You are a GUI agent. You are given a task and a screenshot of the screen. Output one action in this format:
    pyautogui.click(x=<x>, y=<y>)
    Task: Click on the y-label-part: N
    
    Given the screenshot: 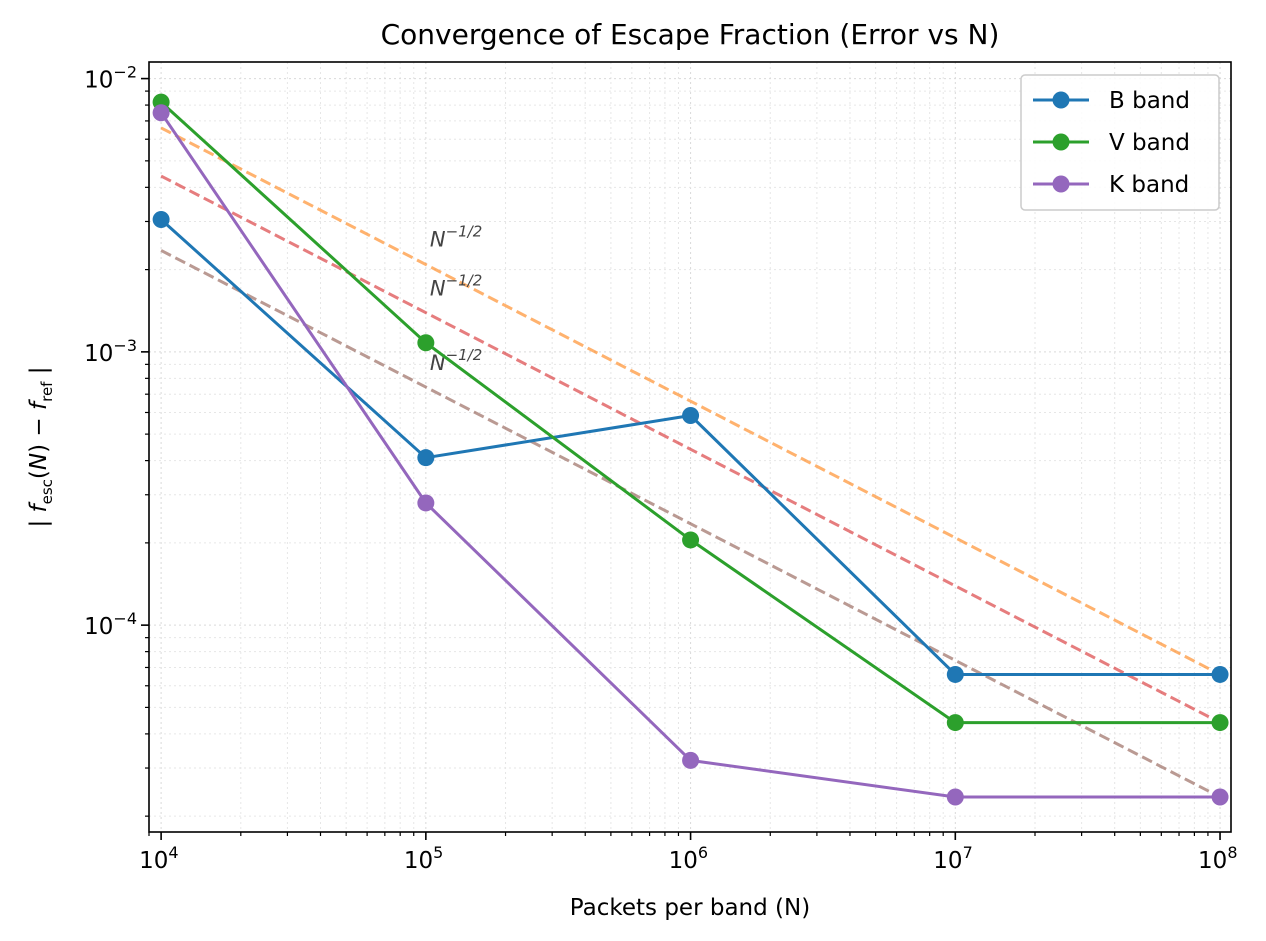 What is the action you would take?
    pyautogui.click(x=39, y=461)
    